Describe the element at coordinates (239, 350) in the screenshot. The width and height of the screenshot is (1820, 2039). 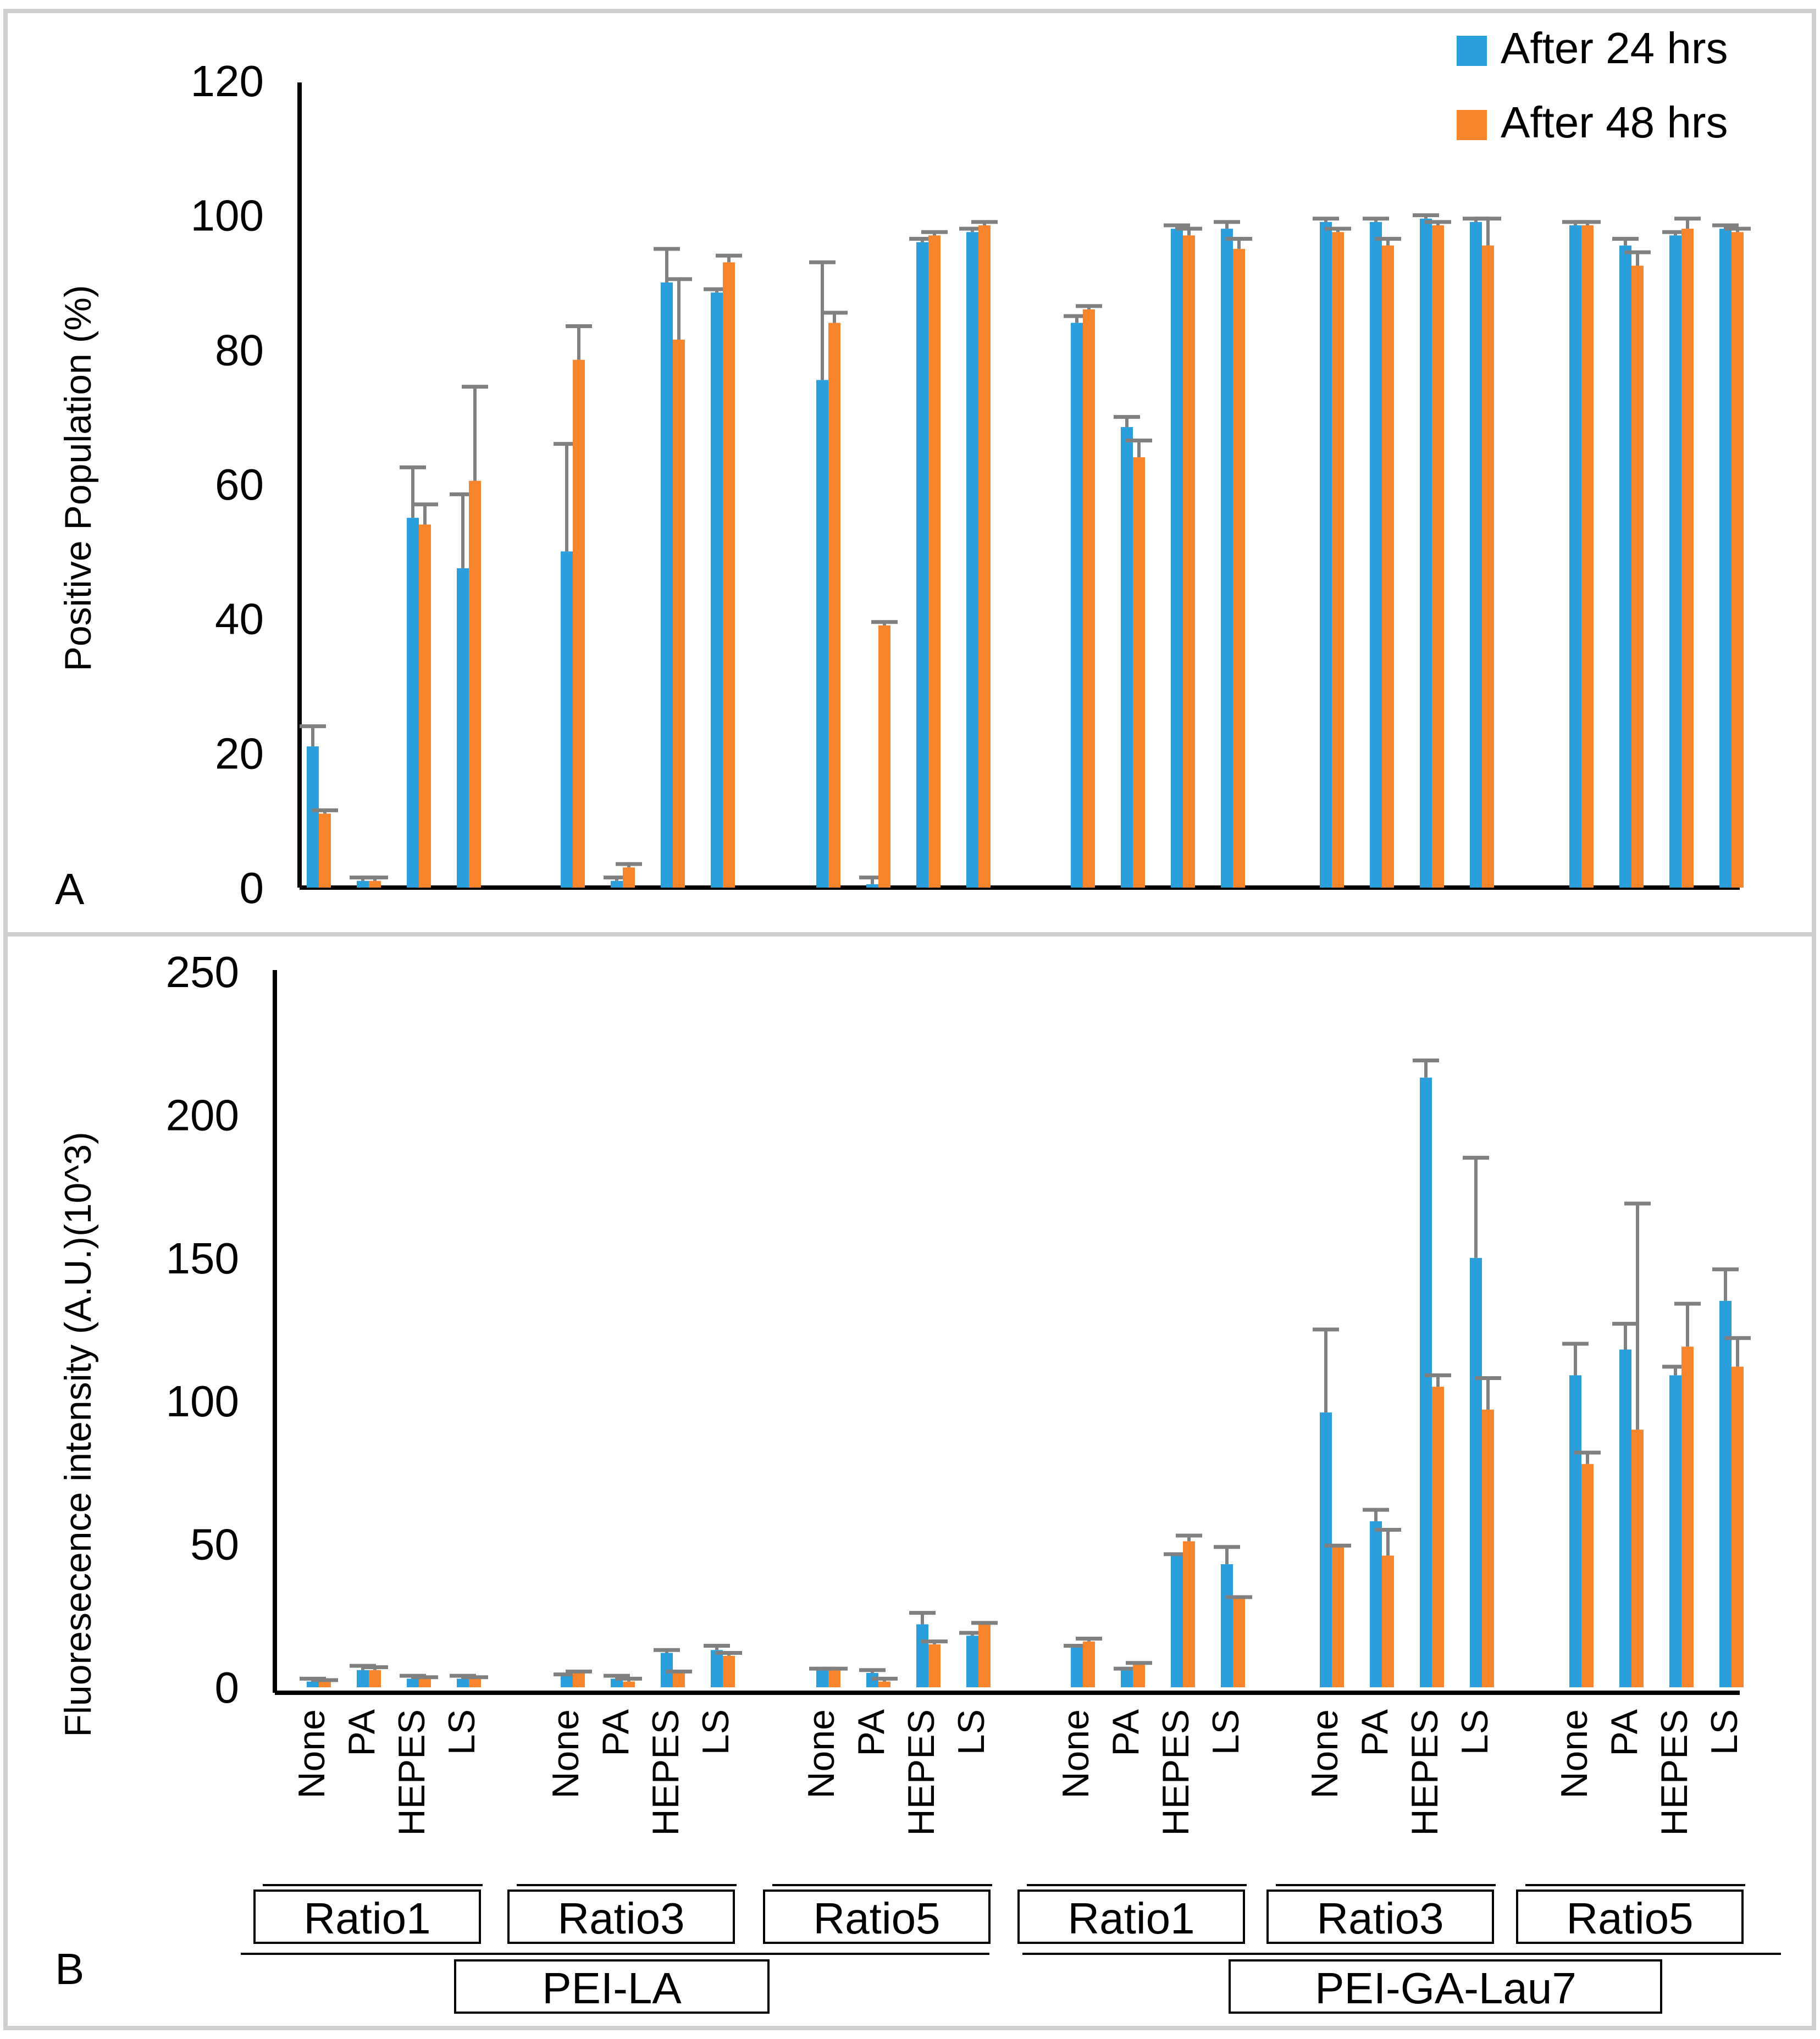
I see `y-tick-label: 80` at that location.